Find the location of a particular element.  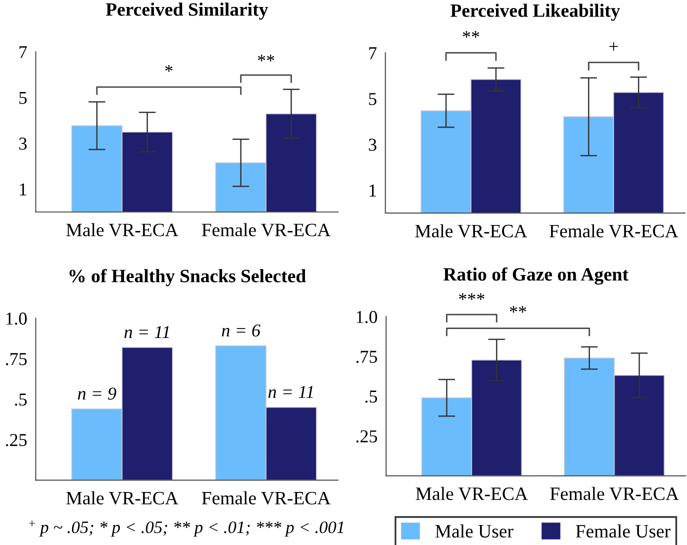

chart-title: % of Healthy Snacks Selected is located at coordinates (188, 277).